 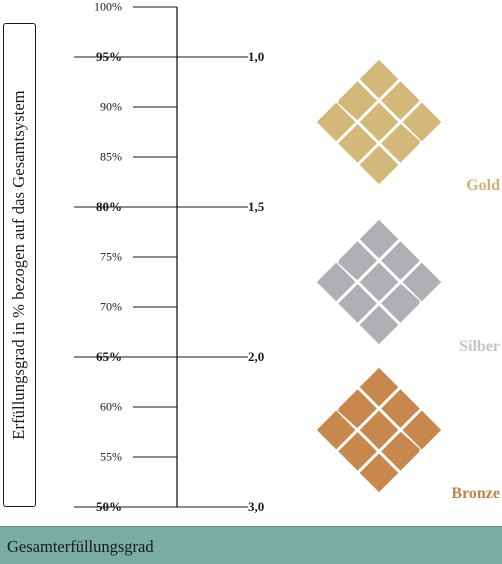 I want to click on medal-label-silber: Silber, so click(x=479, y=346).